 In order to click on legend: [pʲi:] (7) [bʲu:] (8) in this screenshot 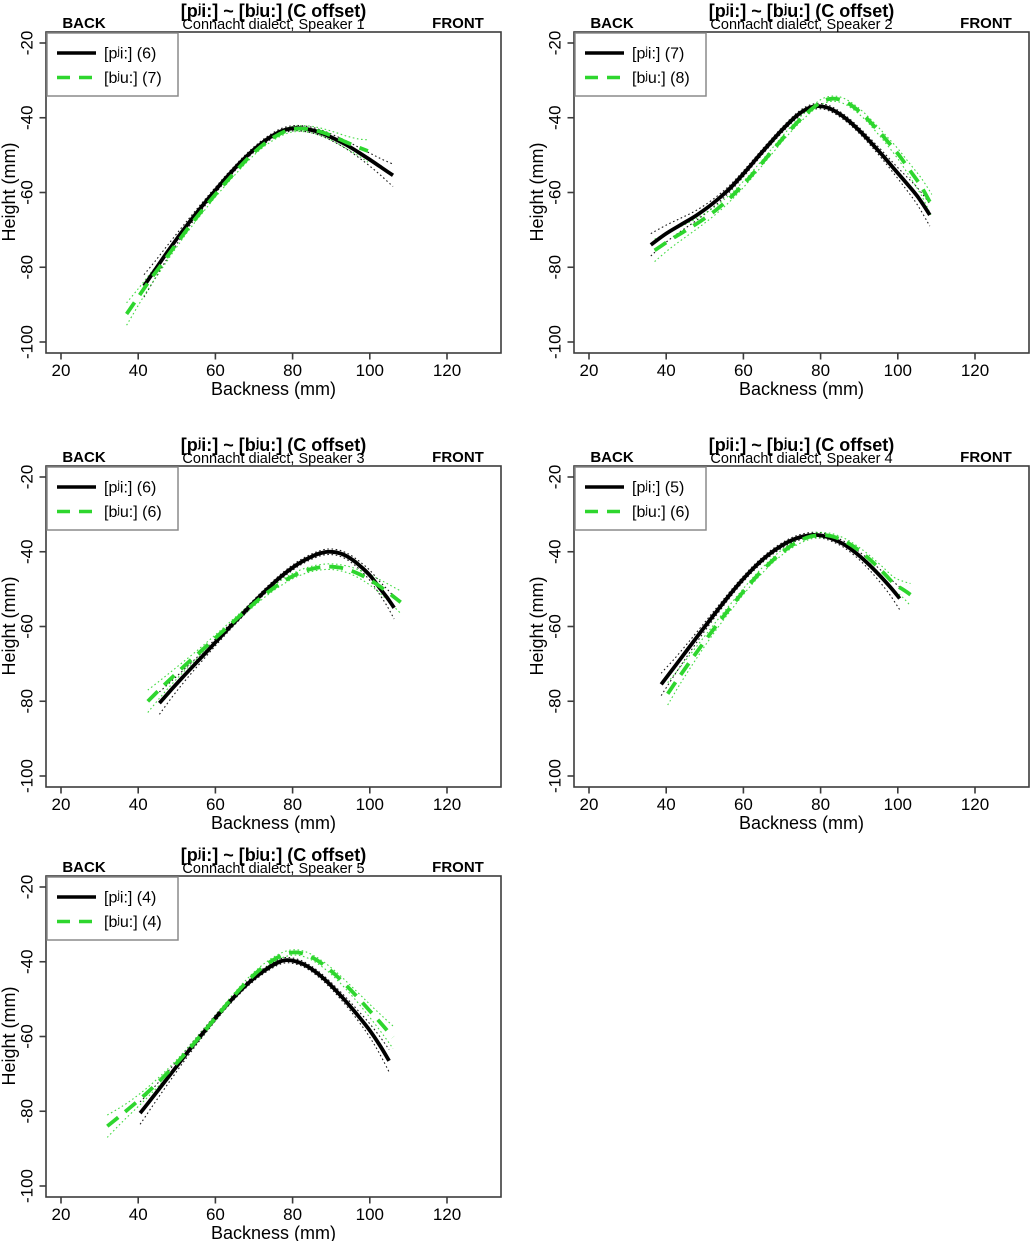, I will do `click(640, 64)`.